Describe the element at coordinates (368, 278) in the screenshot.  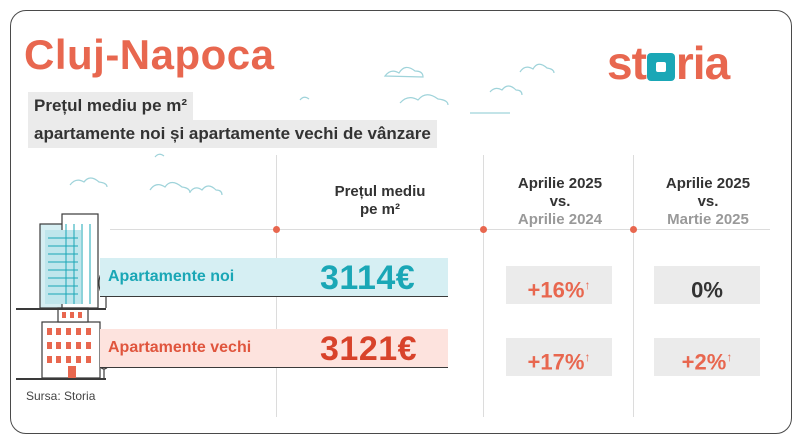
I see `price-new: 3114€` at that location.